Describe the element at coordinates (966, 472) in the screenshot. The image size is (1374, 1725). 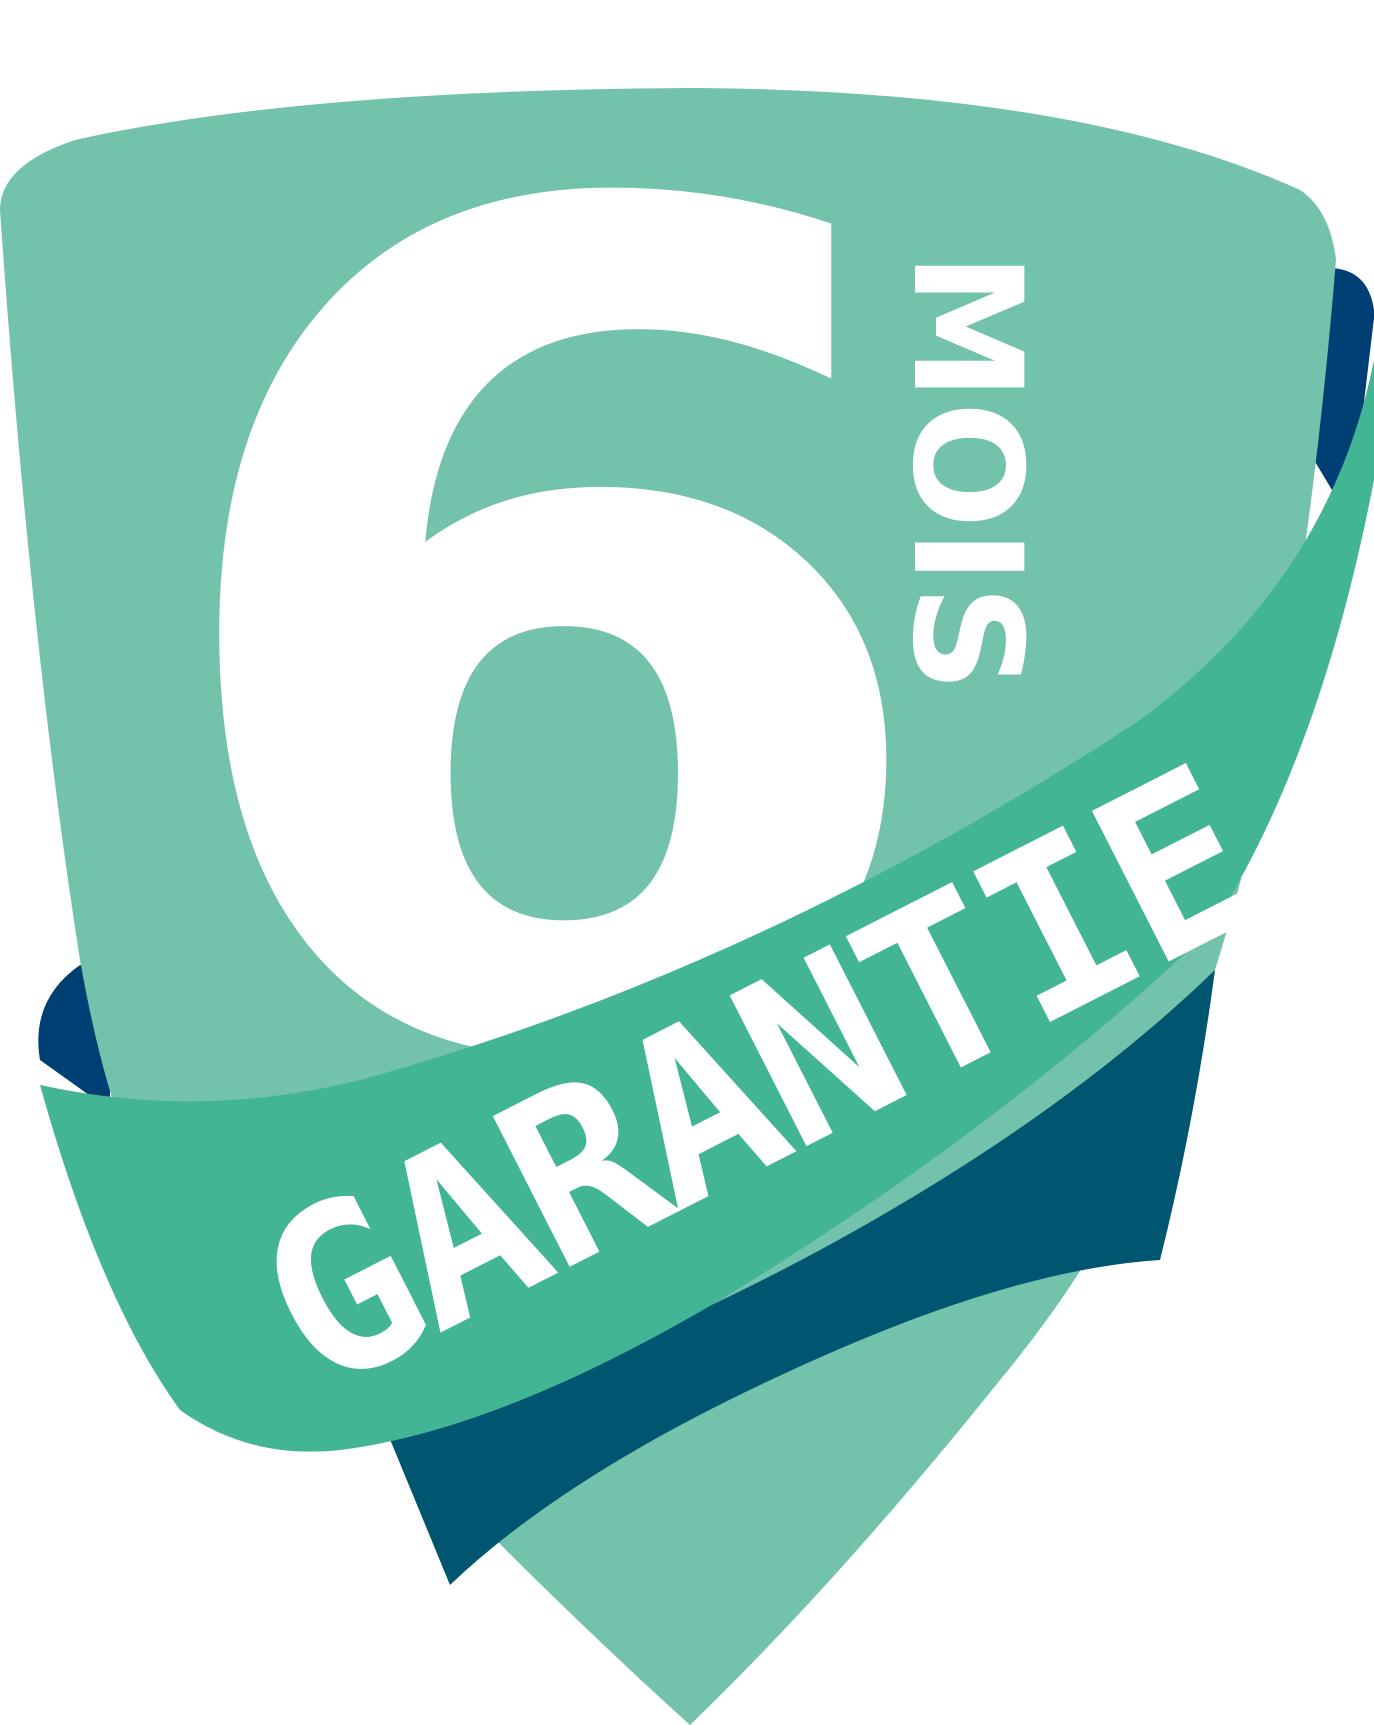
I see `warranty-unit: MOIS` at that location.